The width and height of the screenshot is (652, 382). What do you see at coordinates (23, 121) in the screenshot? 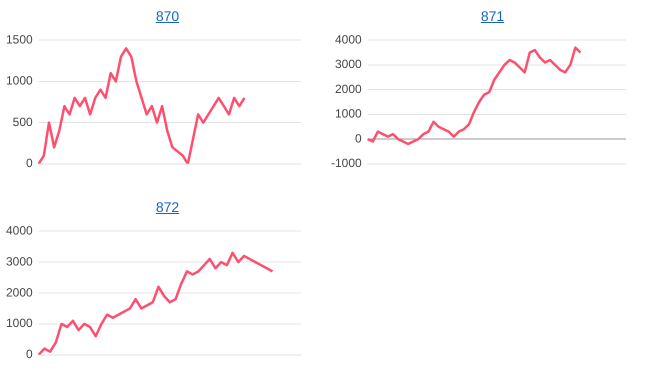
I see `y-tick-label: 500` at bounding box center [23, 121].